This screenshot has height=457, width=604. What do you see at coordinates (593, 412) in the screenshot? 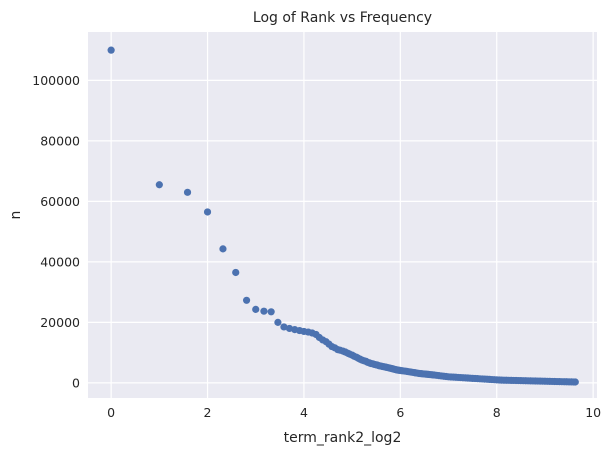
I see `x-tick-label: 10` at bounding box center [593, 412].